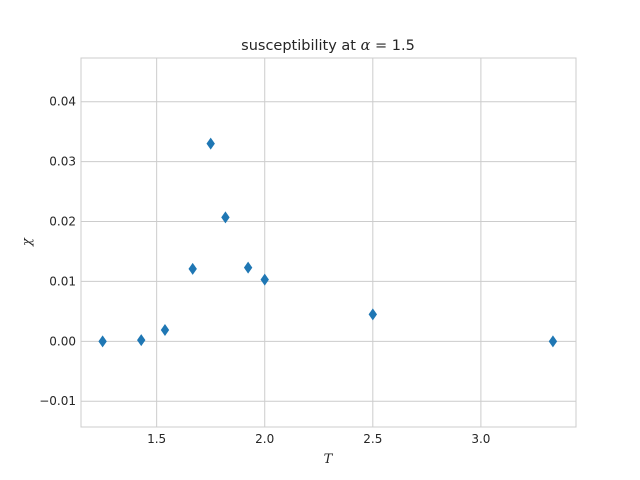 Image resolution: width=640 pixels, height=480 pixels. What do you see at coordinates (62, 341) in the screenshot?
I see `y-tick-label: 0.00` at bounding box center [62, 341].